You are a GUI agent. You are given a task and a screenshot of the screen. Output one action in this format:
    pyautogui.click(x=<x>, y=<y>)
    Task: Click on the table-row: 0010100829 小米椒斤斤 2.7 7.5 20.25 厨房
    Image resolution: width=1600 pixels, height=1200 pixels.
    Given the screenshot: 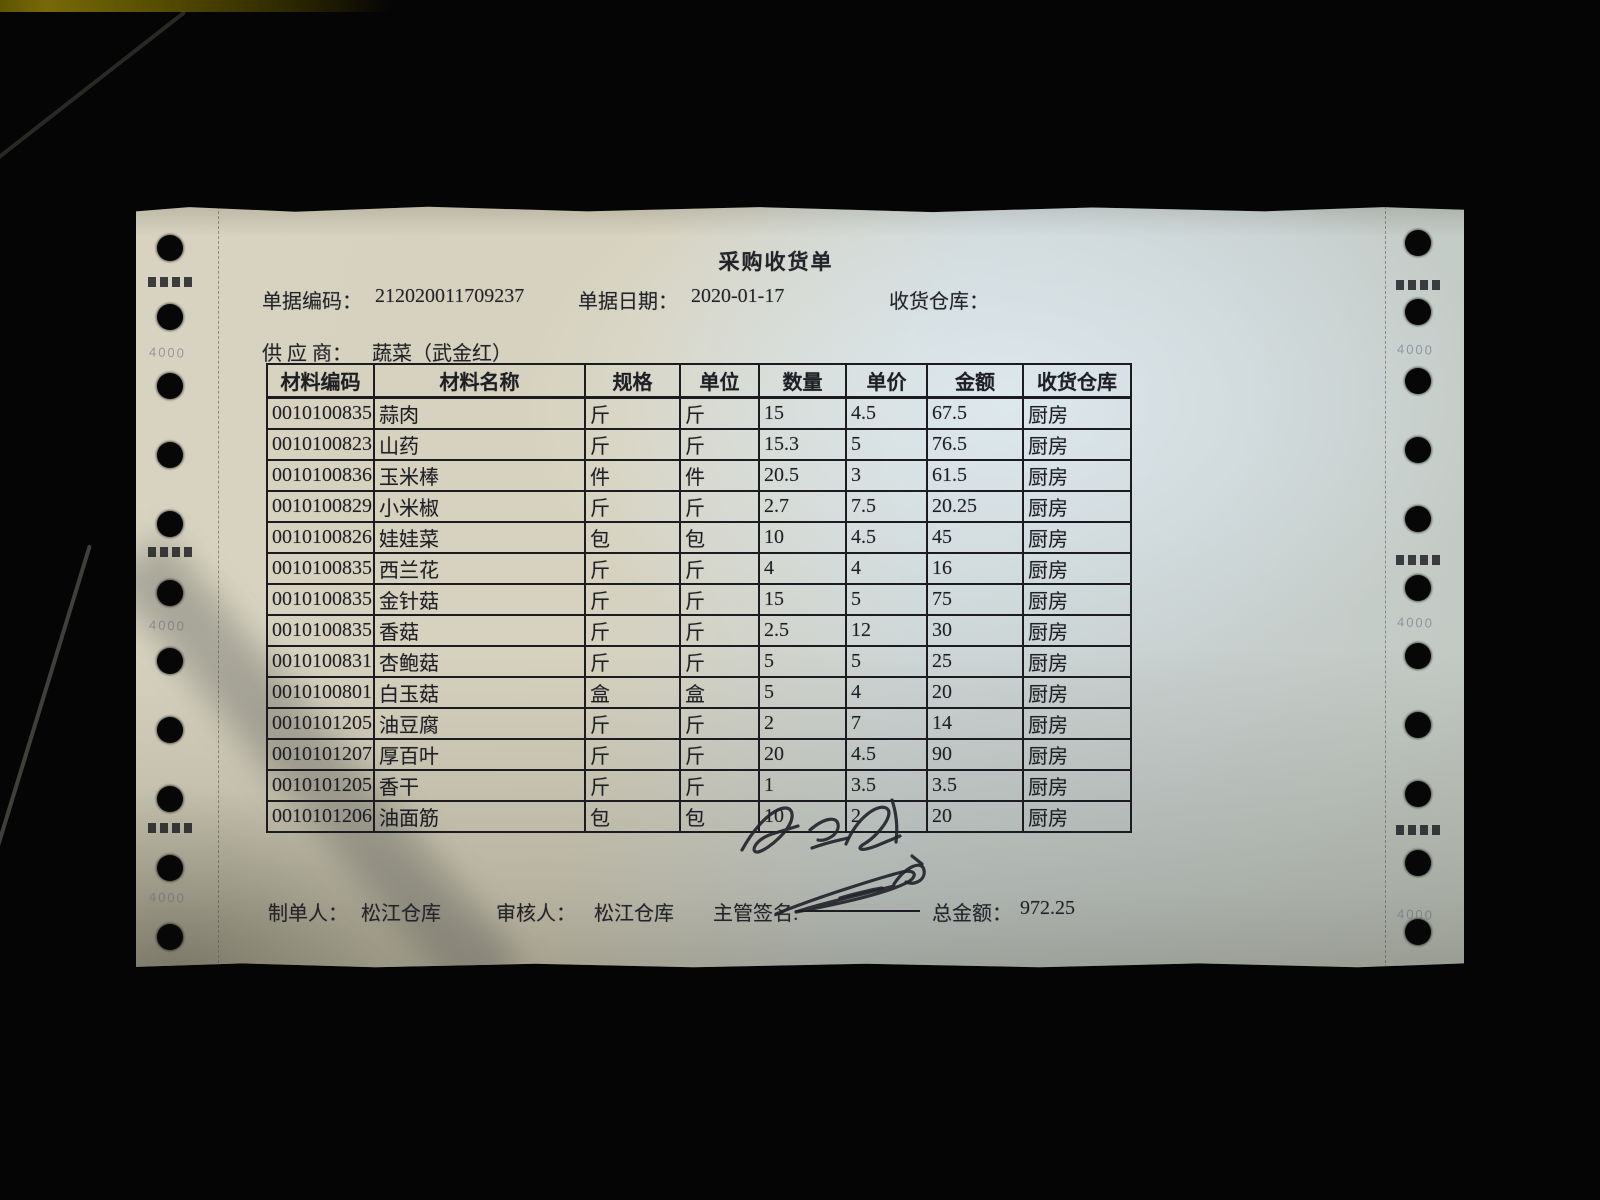 What is the action you would take?
    pyautogui.click(x=699, y=506)
    